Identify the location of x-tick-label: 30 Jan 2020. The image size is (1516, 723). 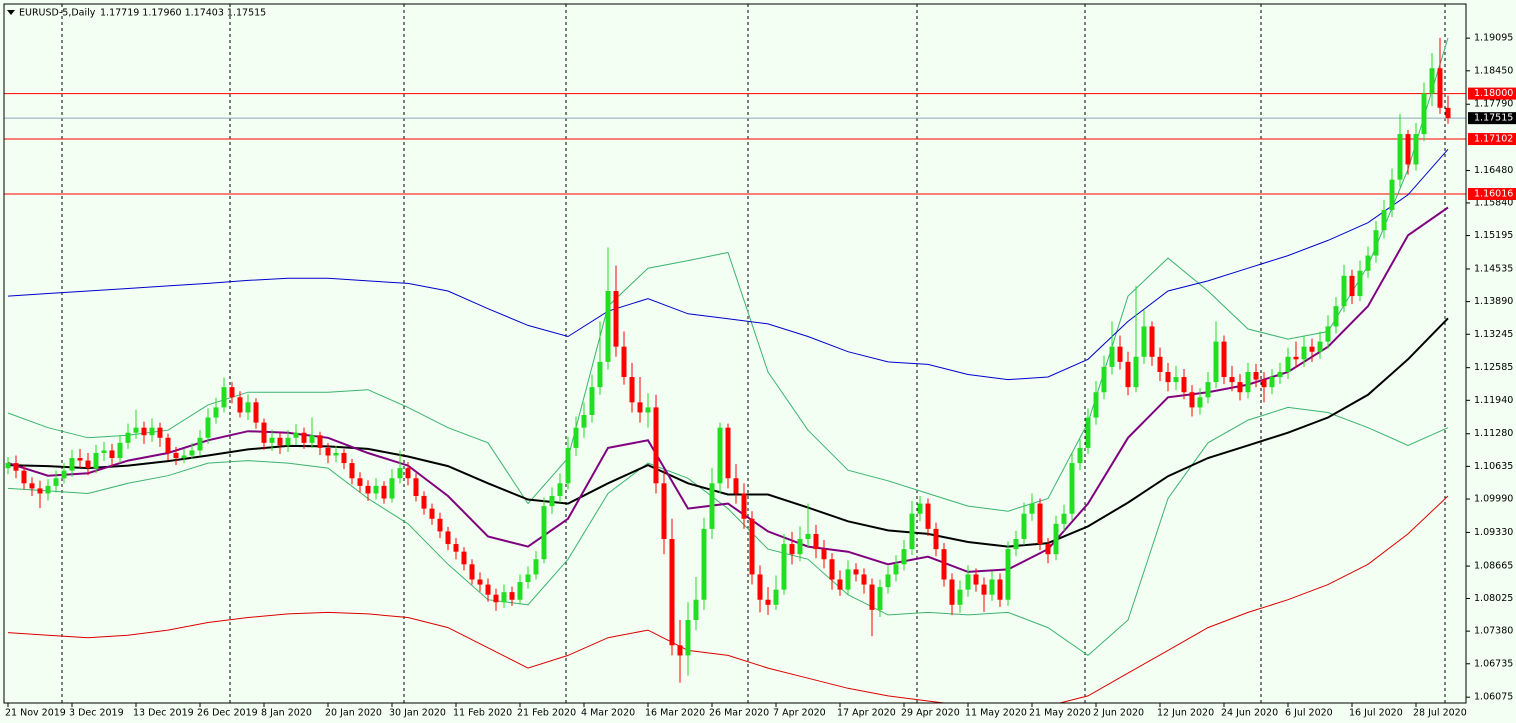
(417, 713).